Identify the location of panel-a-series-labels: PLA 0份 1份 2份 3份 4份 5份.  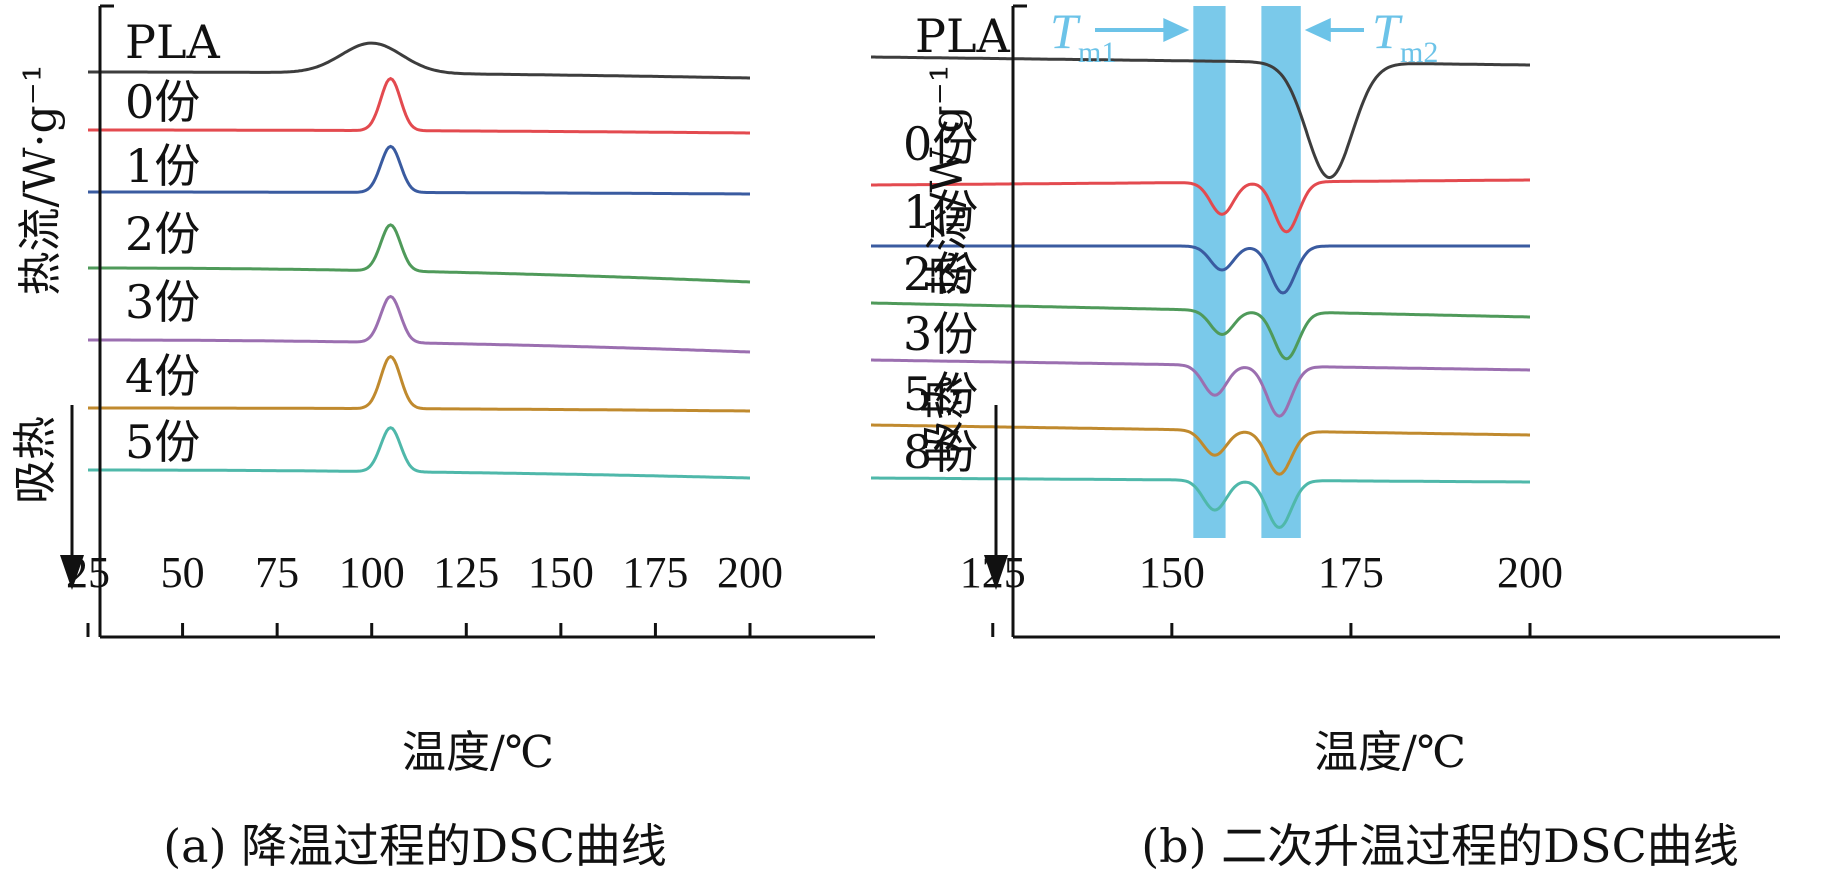
(172, 242).